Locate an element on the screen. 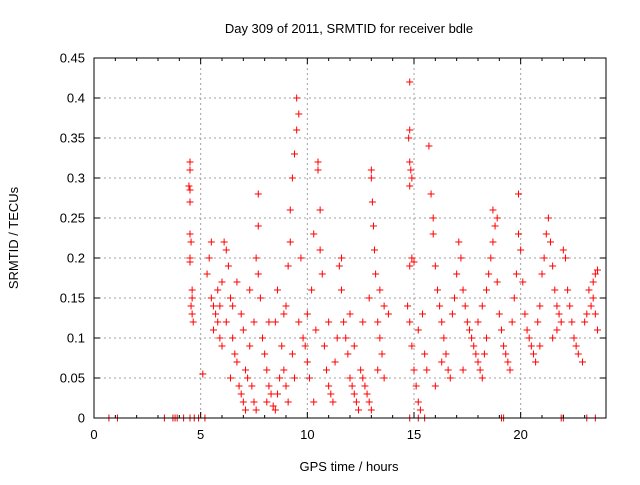 The width and height of the screenshot is (640, 485). x-tick-label: 10 is located at coordinates (307, 434).